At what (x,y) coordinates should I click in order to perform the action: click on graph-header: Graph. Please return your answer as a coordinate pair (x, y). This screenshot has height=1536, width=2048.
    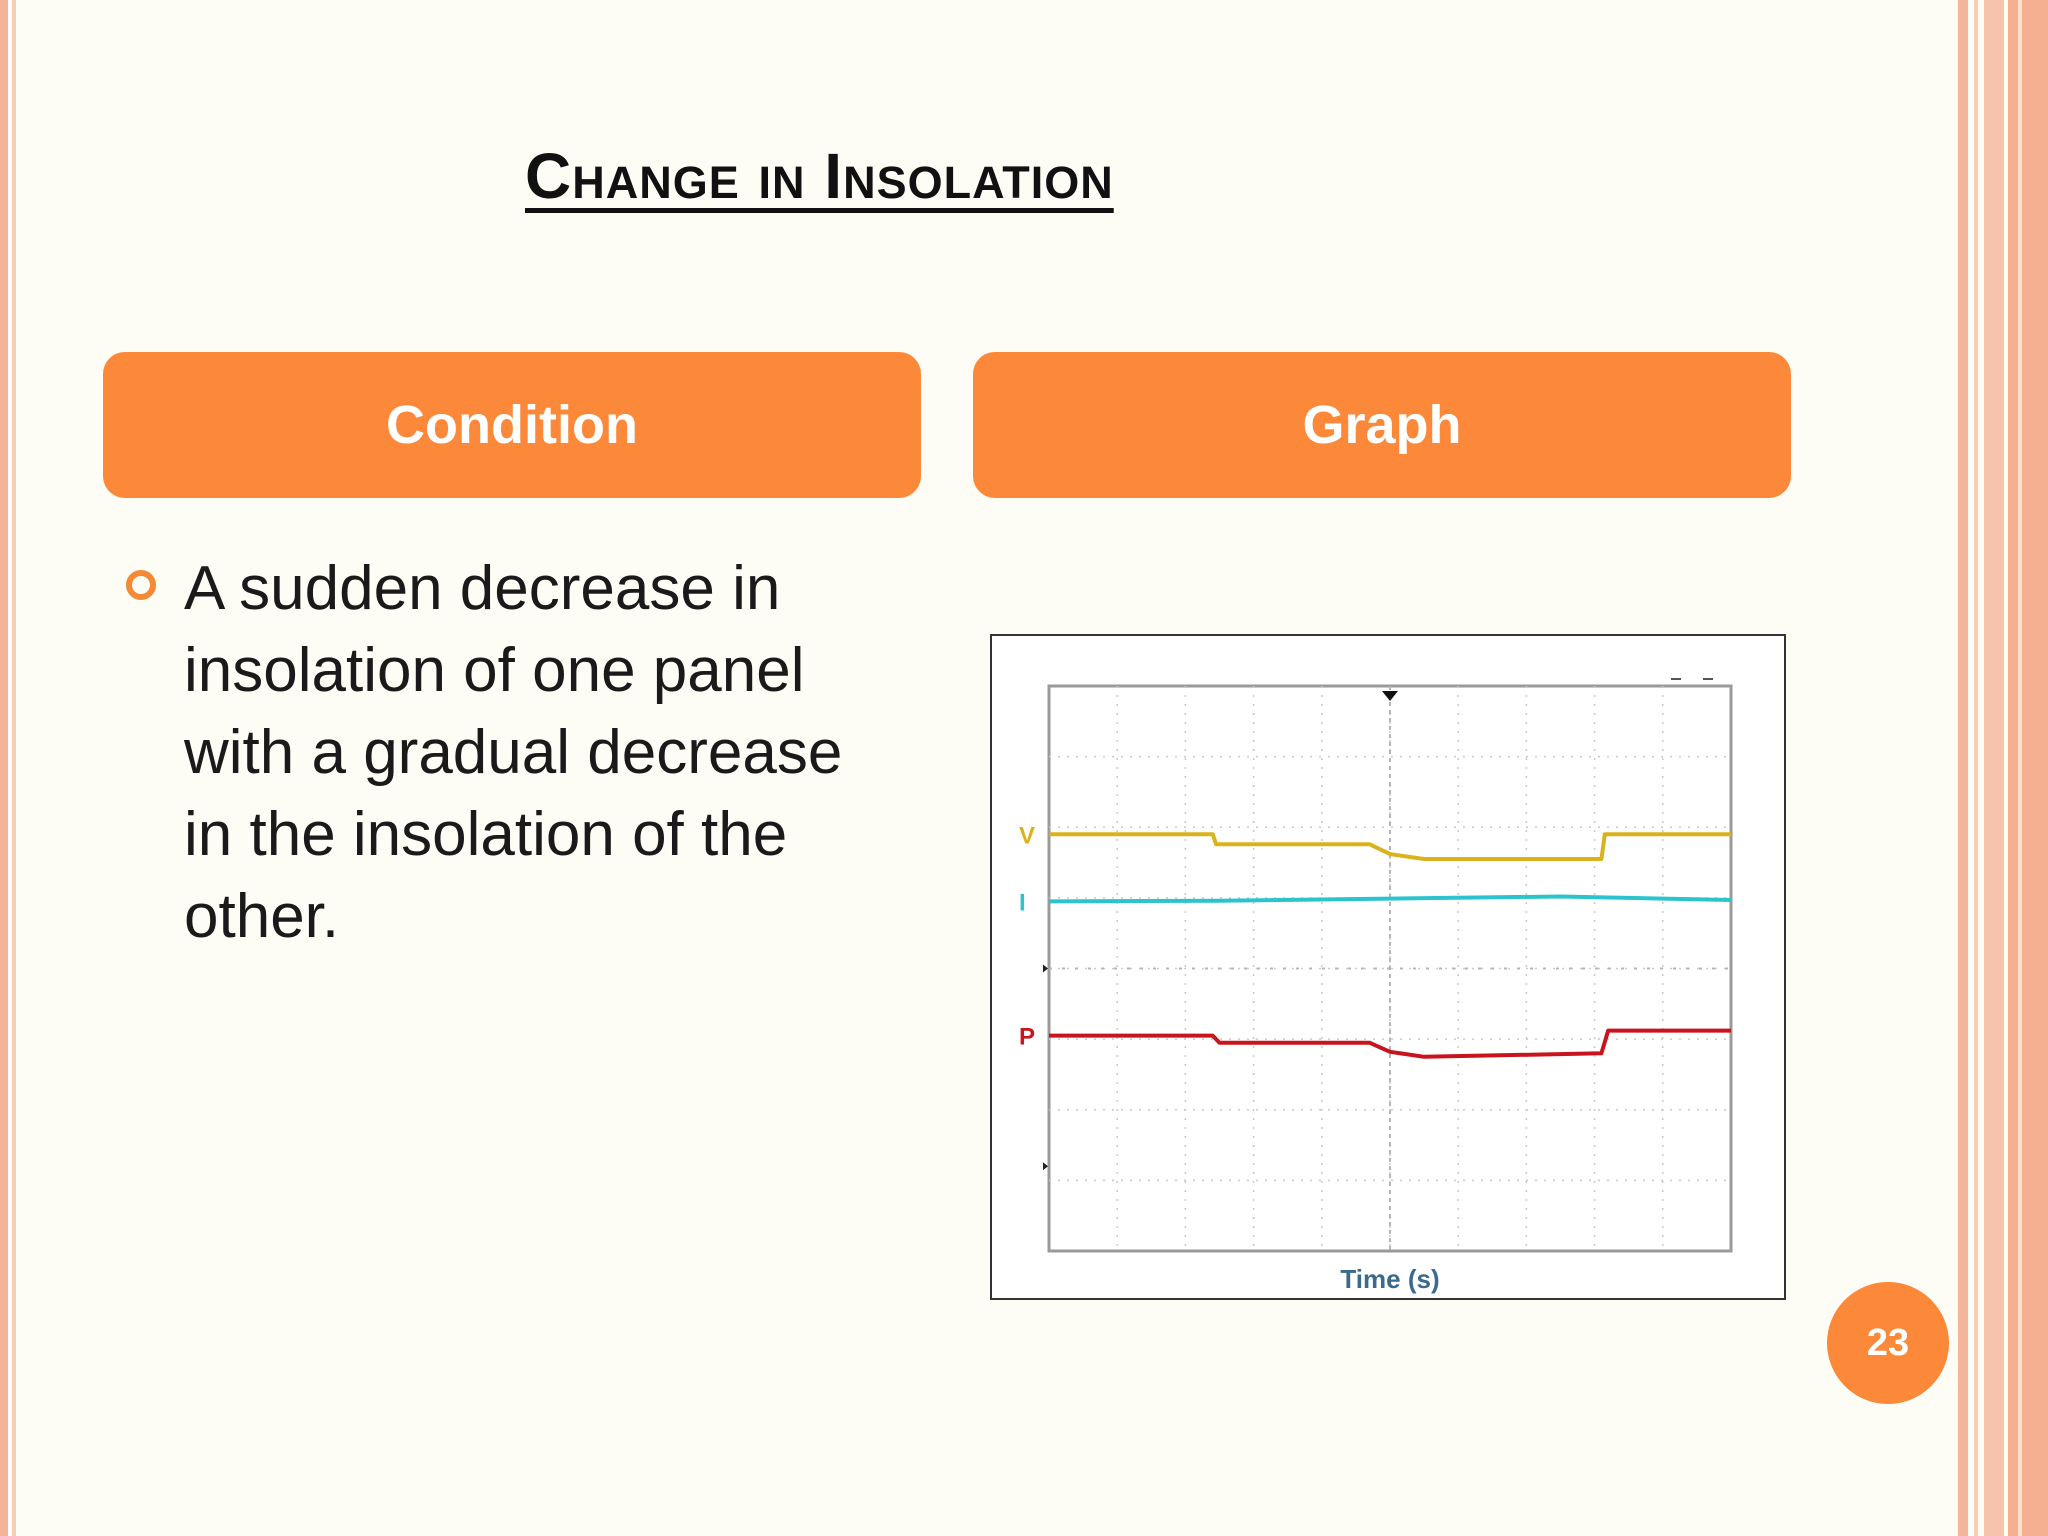
    Looking at the image, I should click on (1382, 425).